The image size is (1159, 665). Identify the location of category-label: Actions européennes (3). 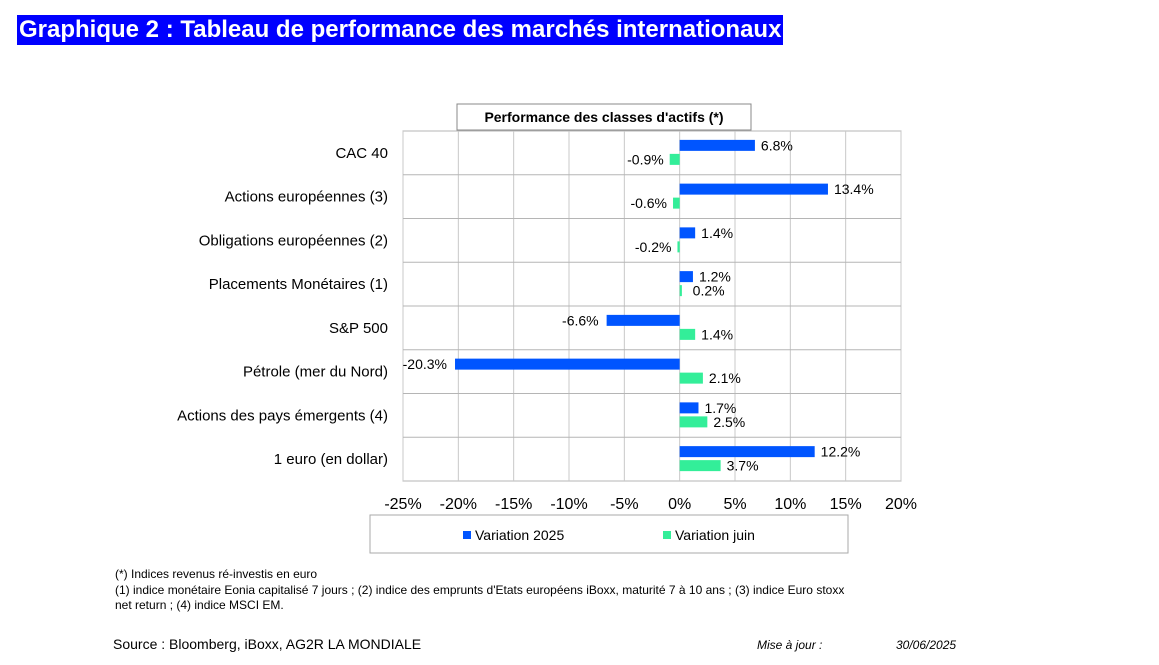
(306, 197).